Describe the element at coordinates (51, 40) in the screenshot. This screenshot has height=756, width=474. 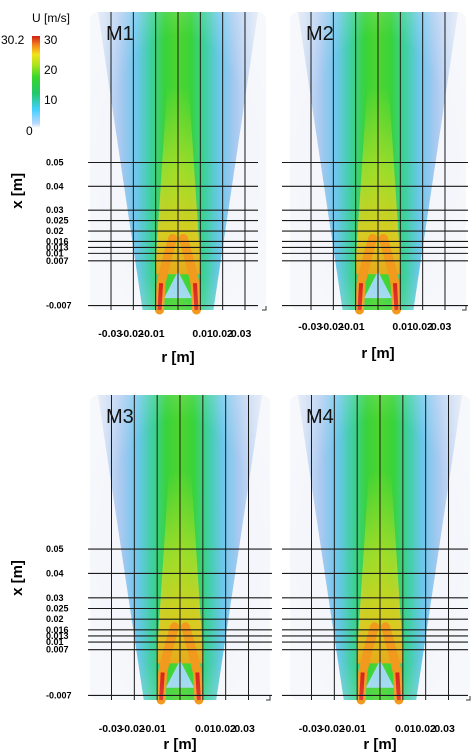
I see `colorbar-tick-30: 30` at that location.